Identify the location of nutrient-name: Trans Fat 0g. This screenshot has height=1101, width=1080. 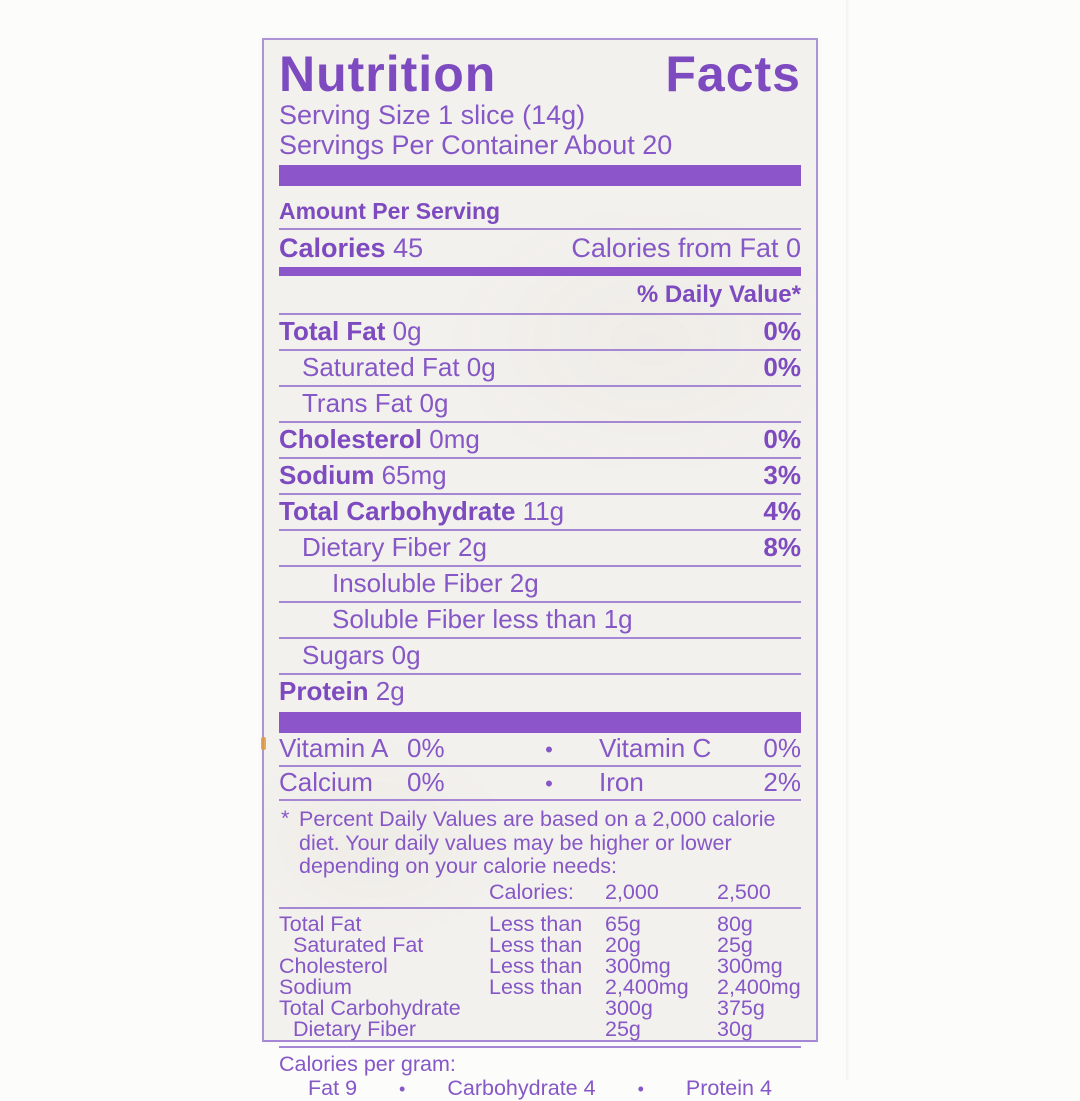
(375, 403).